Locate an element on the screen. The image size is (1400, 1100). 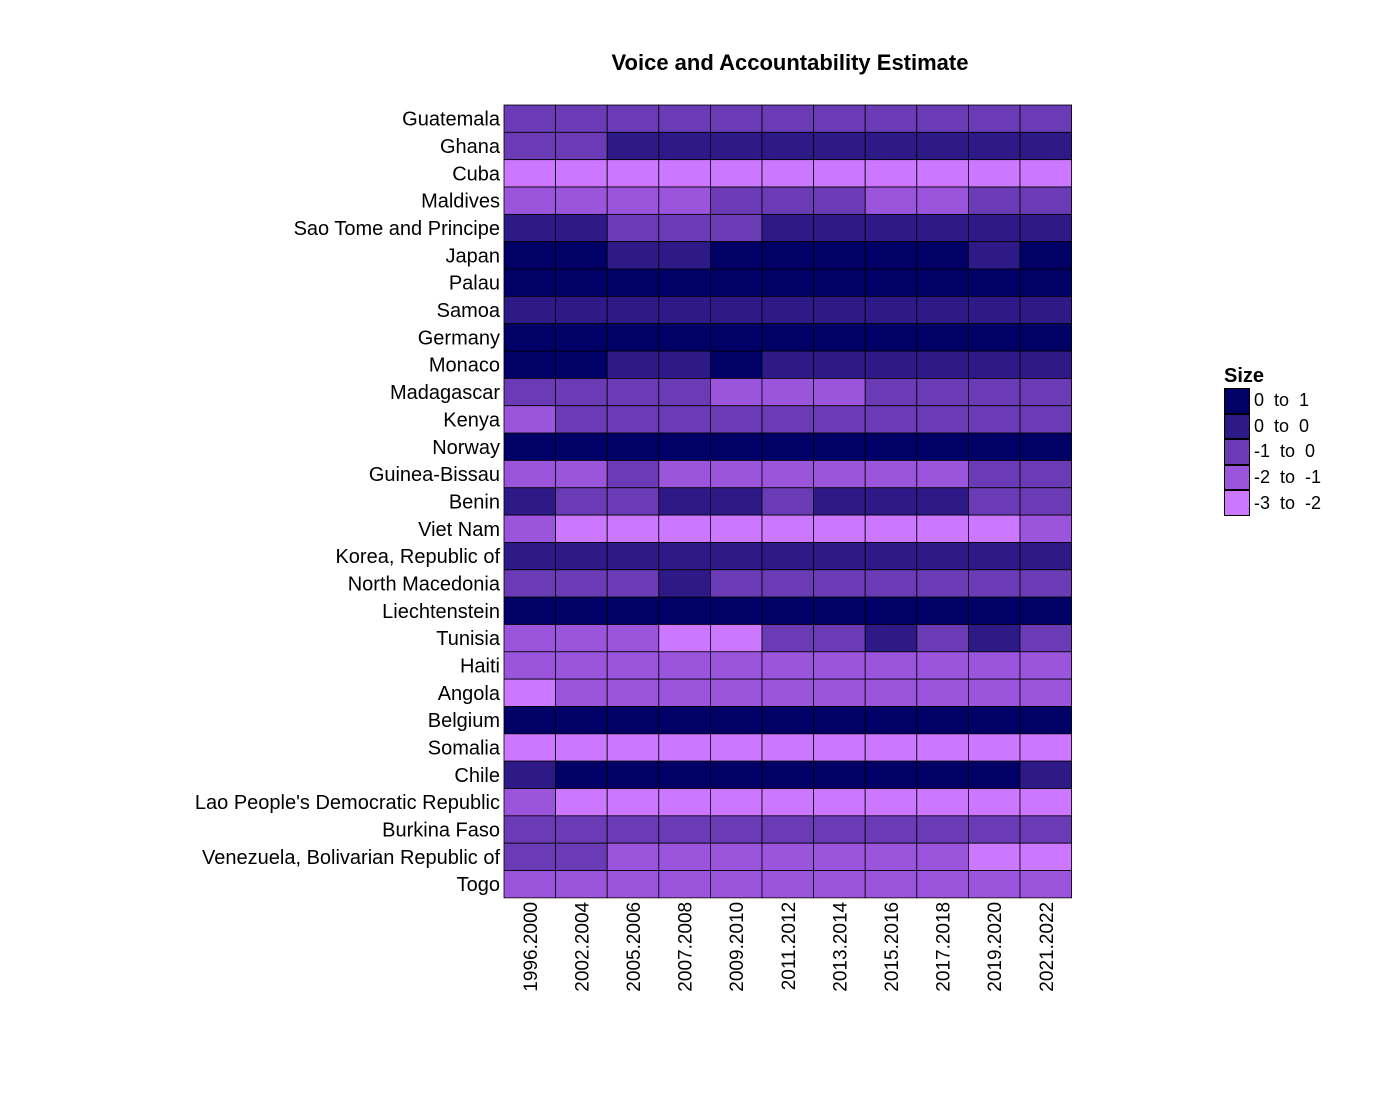
y-tick-label: Benin is located at coordinates (474, 502).